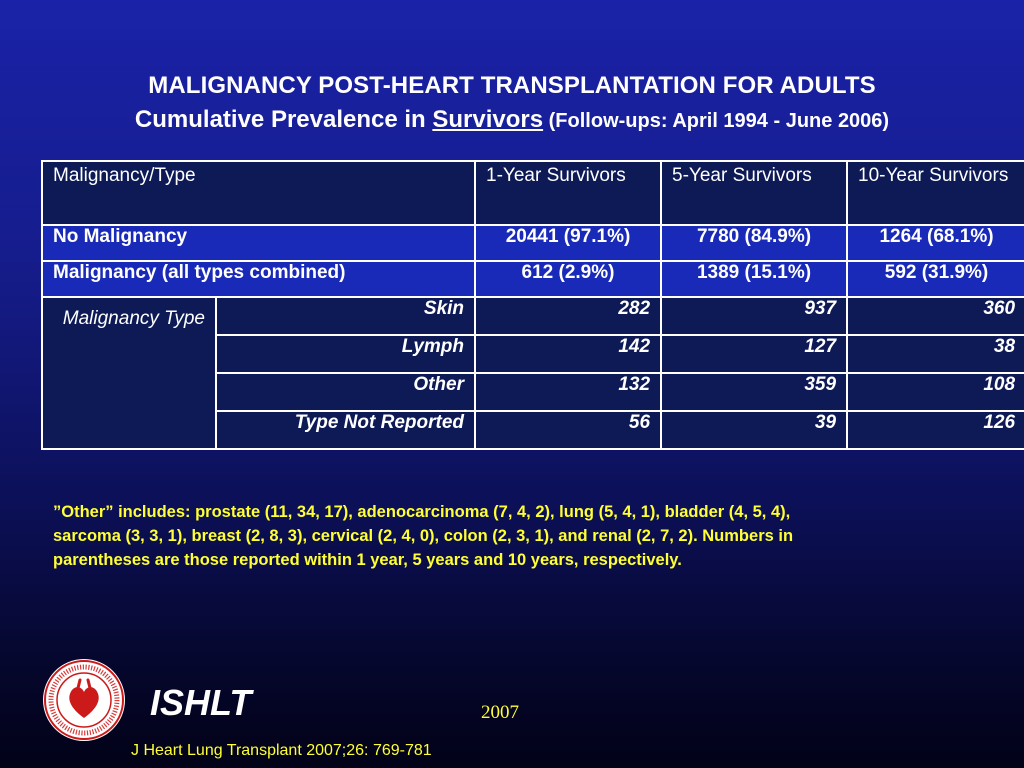 The image size is (1024, 768). What do you see at coordinates (281, 750) in the screenshot?
I see `citation: J Heart Lung Transplant 2007;26: 769-781` at bounding box center [281, 750].